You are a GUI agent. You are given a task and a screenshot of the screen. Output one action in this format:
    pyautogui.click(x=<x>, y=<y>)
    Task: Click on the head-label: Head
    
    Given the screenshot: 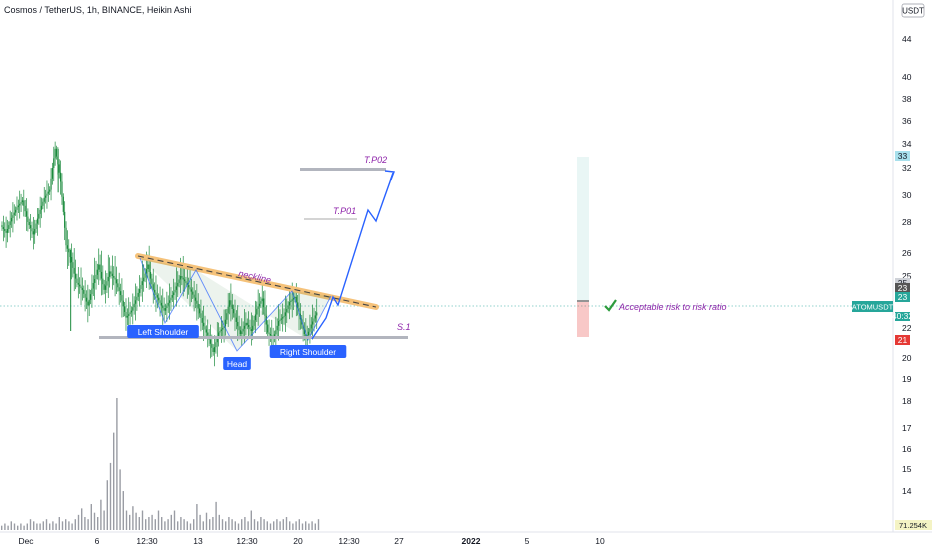 What is the action you would take?
    pyautogui.click(x=237, y=363)
    